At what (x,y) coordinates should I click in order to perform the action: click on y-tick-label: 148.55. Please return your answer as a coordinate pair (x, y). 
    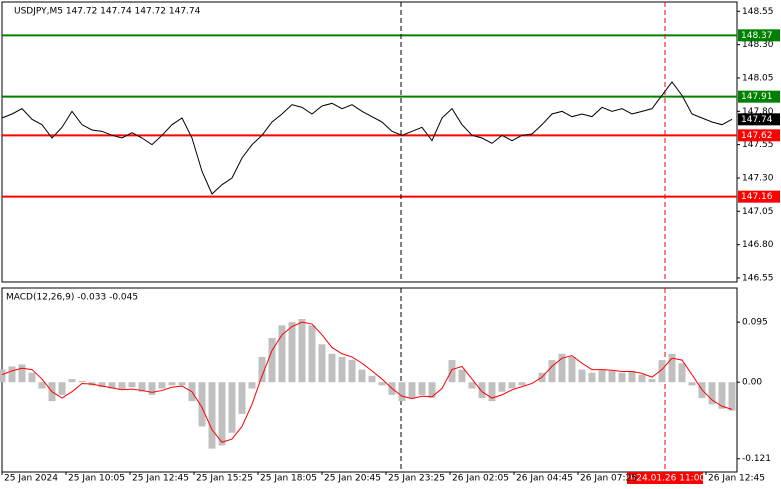
    Looking at the image, I should click on (758, 12).